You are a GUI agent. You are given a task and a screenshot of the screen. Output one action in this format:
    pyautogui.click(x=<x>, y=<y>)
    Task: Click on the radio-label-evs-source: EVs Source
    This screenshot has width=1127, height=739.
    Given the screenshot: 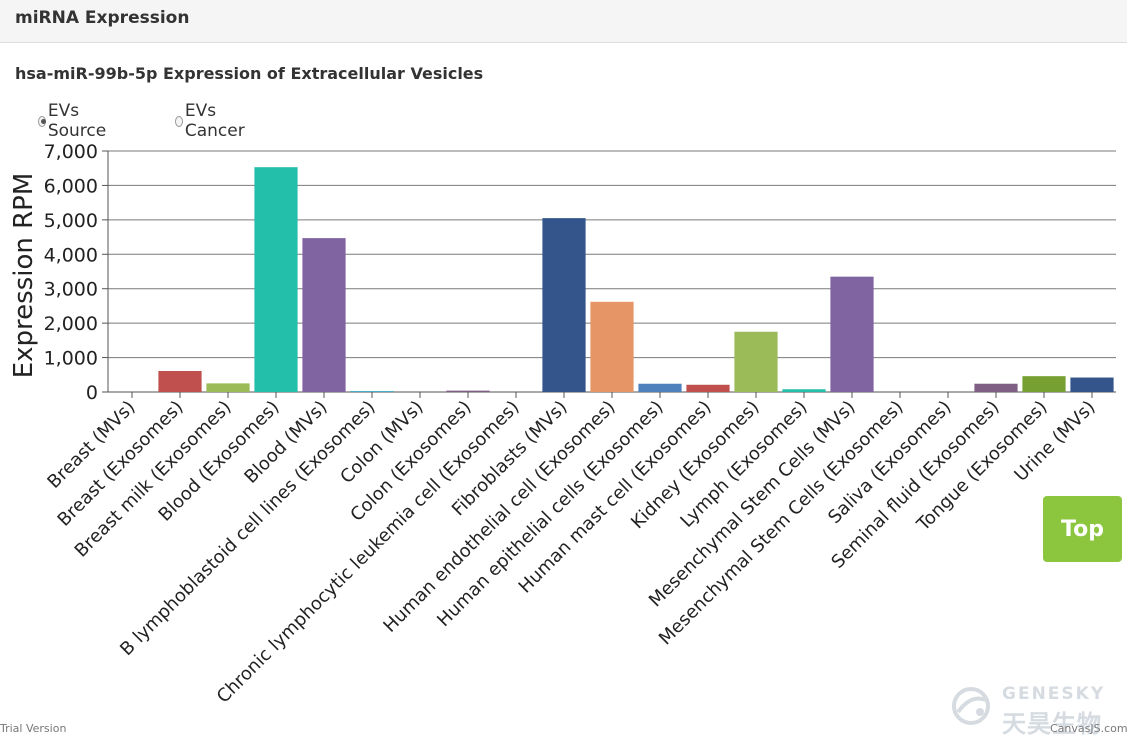 What is the action you would take?
    pyautogui.click(x=77, y=121)
    